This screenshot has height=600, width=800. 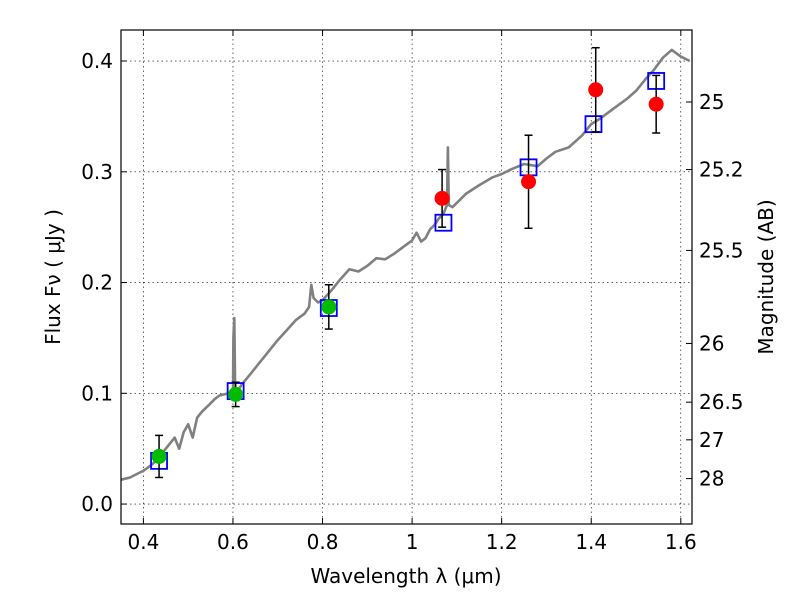 I want to click on x-tick-label: 1.4, so click(x=591, y=542).